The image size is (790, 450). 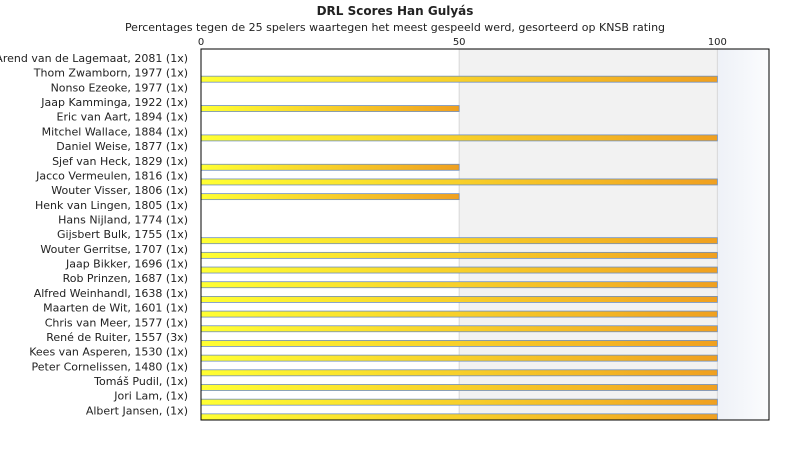 What do you see at coordinates (108, 352) in the screenshot?
I see `category-label: Kees van Asperen, 1530 (1x)` at bounding box center [108, 352].